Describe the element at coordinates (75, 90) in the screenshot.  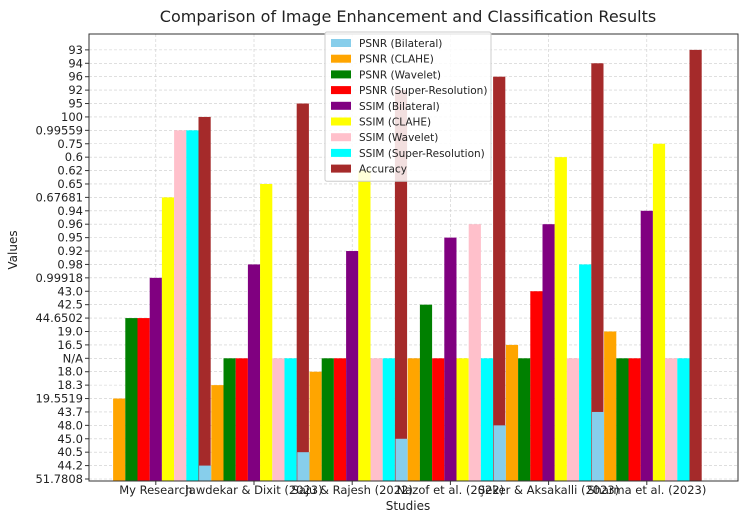
I see `y-tick-label: 92` at that location.